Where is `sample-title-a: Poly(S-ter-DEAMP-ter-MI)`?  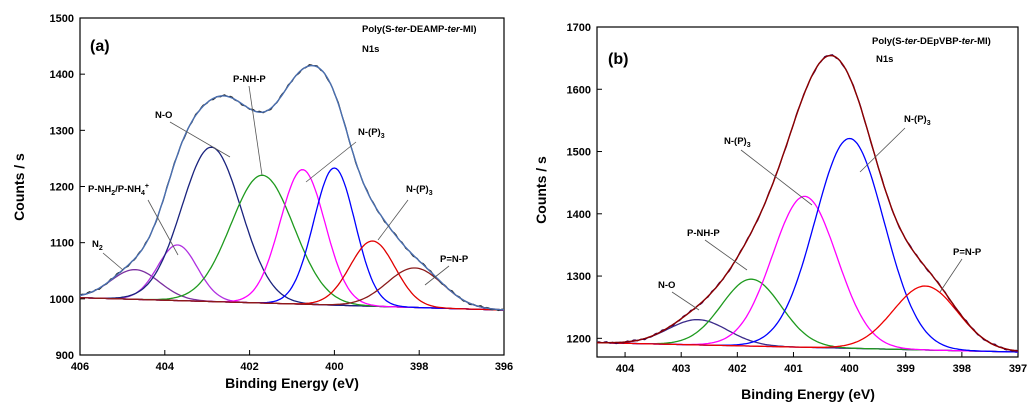
sample-title-a: Poly(S-ter-DEAMP-ter-MI) is located at coordinates (419, 29).